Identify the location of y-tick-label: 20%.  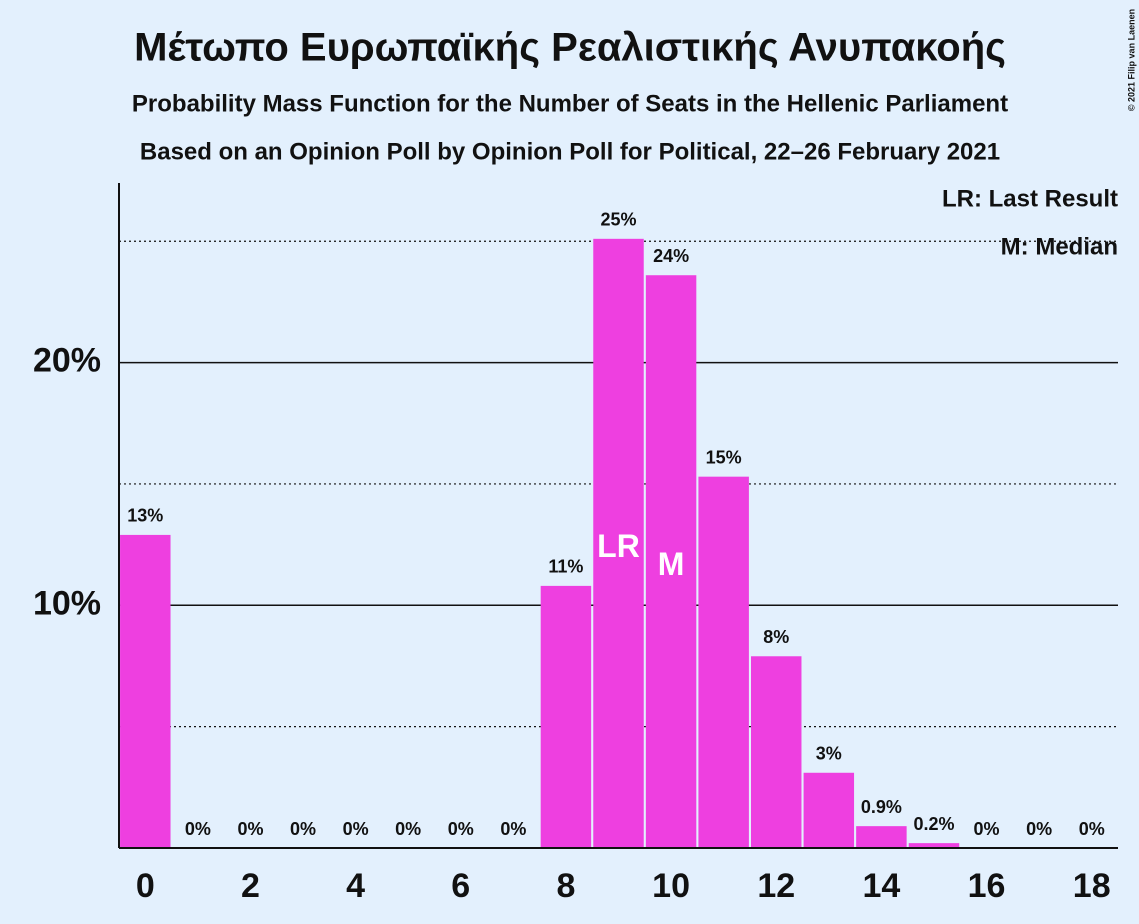
(67, 361).